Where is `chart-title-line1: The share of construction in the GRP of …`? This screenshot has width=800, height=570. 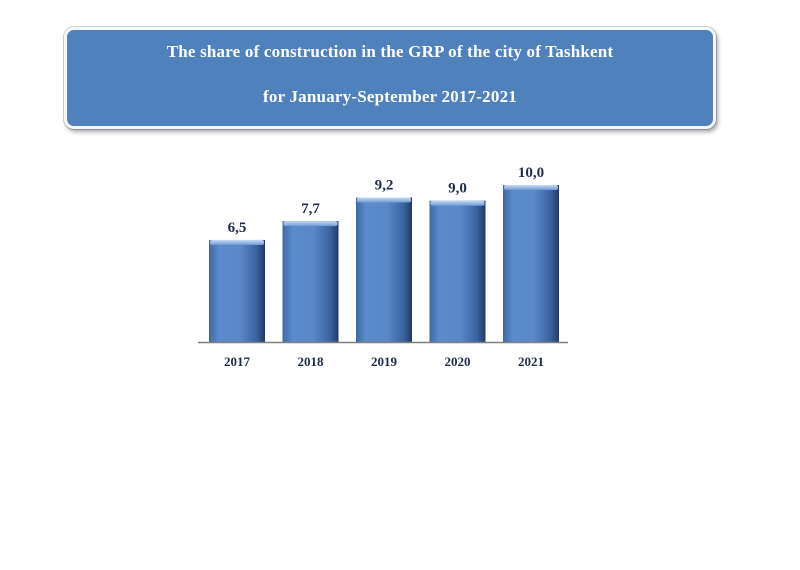 chart-title-line1: The share of construction in the GRP of … is located at coordinates (390, 51).